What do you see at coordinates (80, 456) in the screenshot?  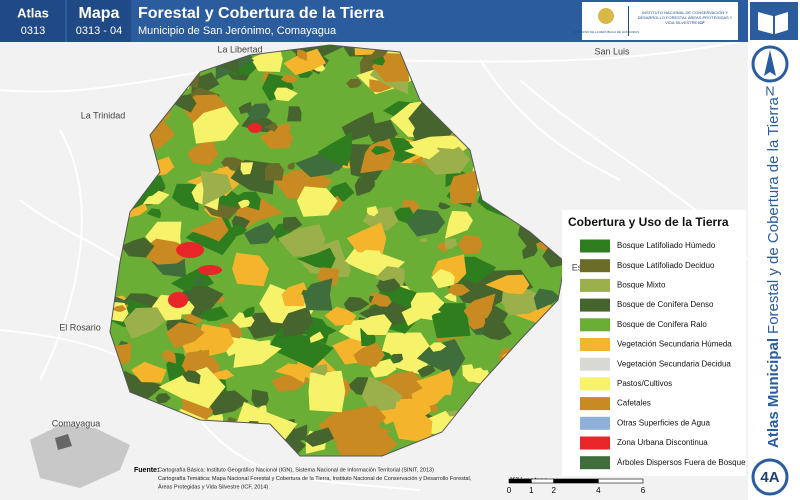 I see `inset-map` at bounding box center [80, 456].